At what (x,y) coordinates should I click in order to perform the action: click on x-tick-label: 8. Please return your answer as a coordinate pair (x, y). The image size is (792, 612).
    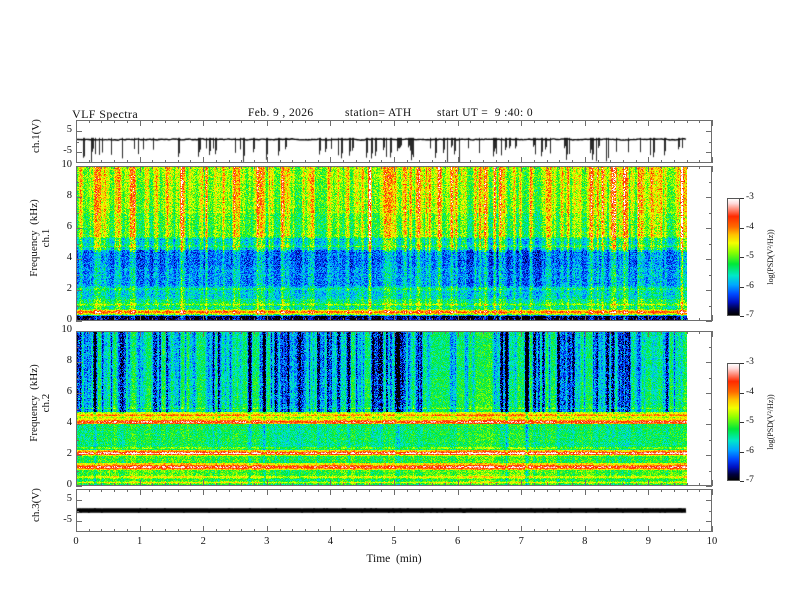
    Looking at the image, I should click on (585, 541).